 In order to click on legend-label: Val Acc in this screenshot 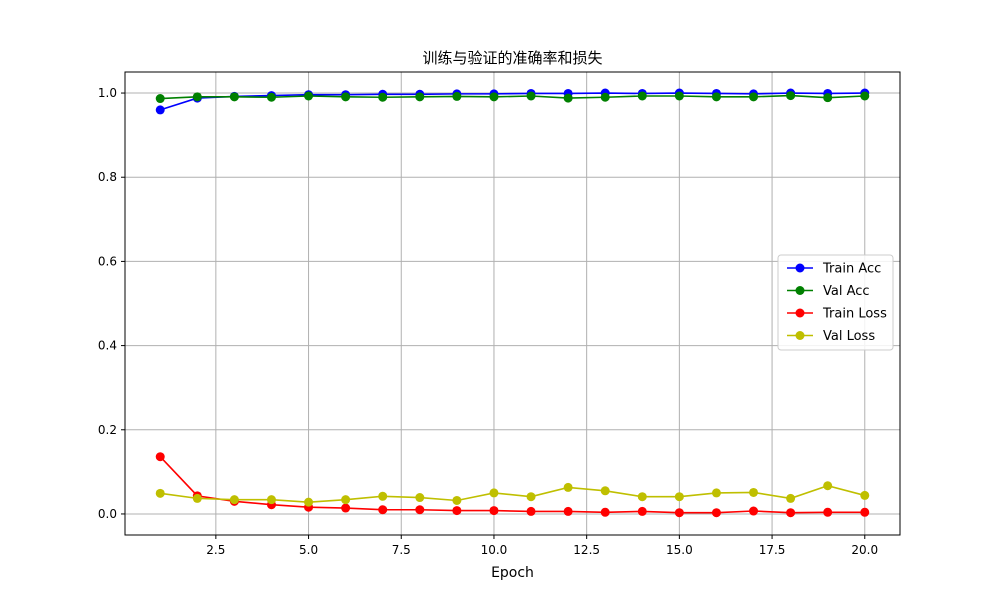, I will do `click(846, 291)`.